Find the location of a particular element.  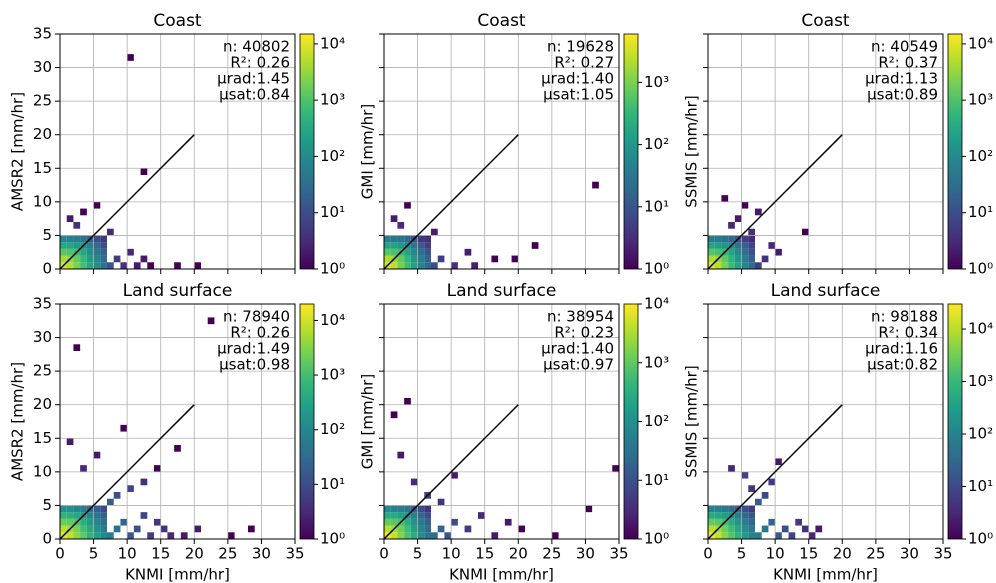

x-tick-label: 5 is located at coordinates (418, 554).